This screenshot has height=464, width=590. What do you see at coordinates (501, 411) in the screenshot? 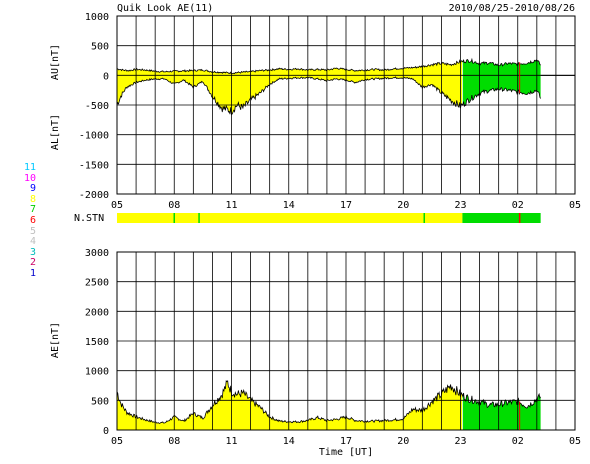
I see `ae-fill-green` at bounding box center [501, 411].